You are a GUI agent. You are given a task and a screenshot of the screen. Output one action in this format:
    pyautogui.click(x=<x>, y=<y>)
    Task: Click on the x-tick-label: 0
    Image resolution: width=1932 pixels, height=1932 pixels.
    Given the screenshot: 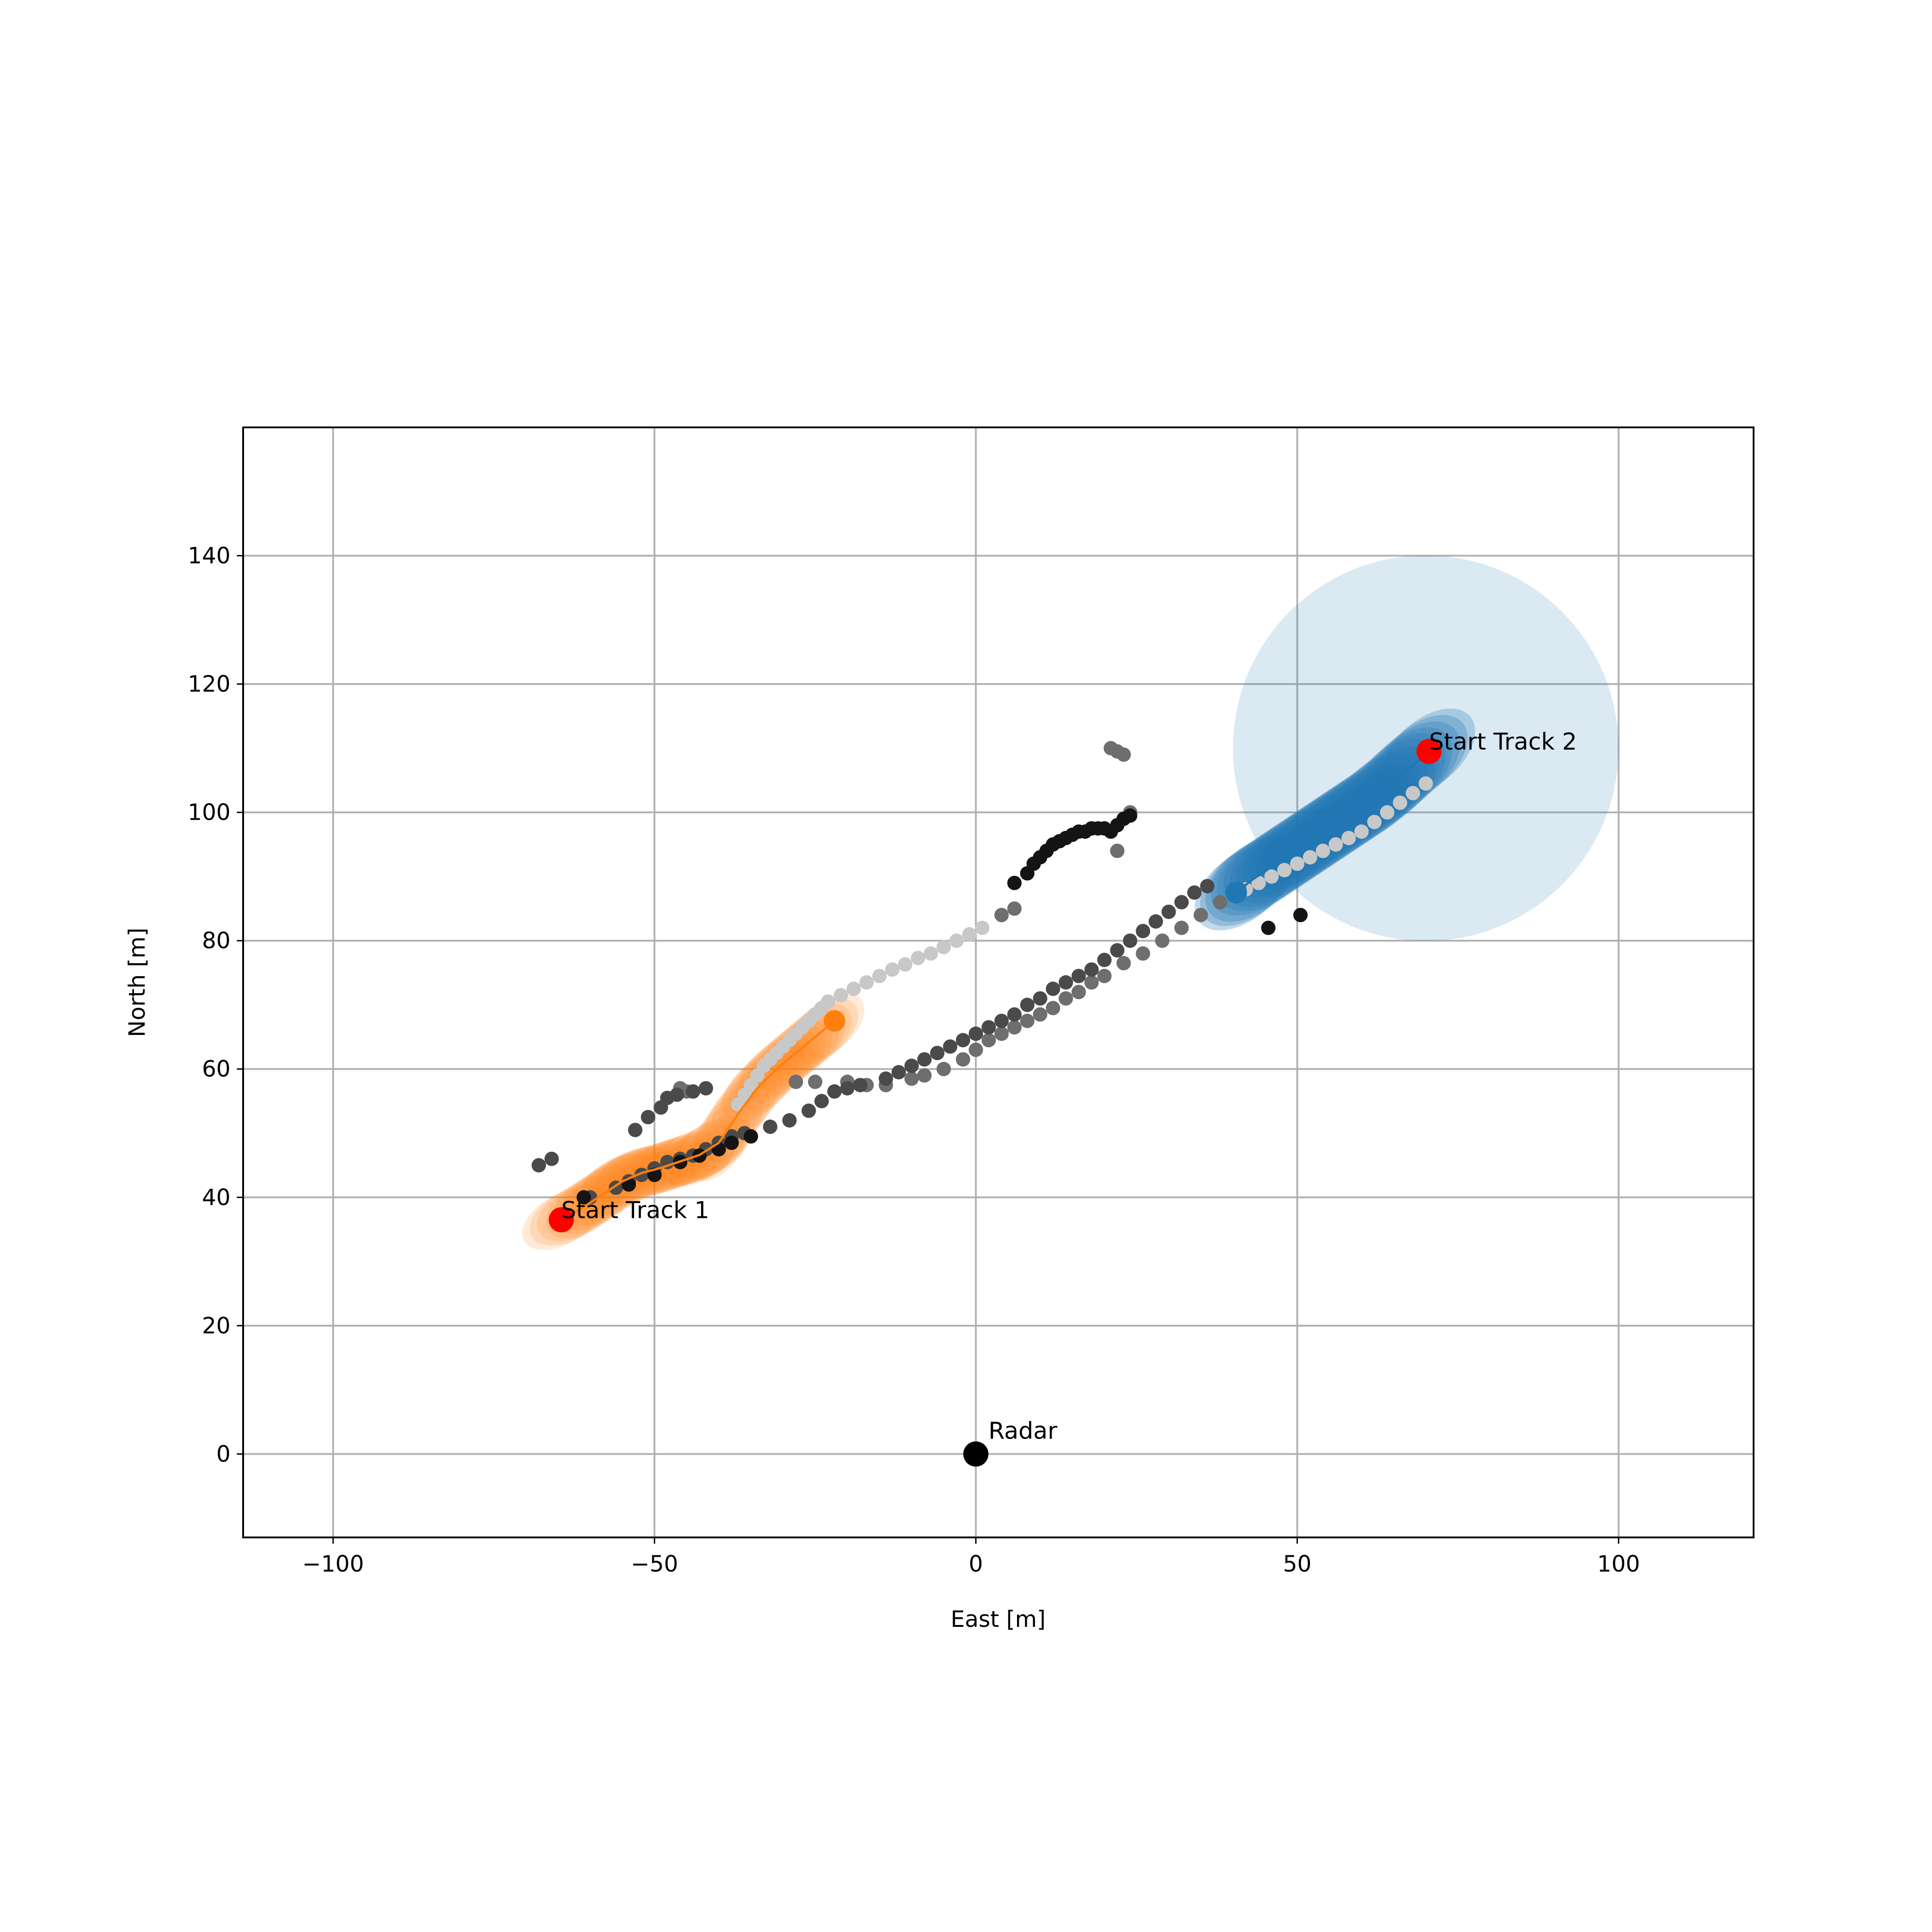 What is the action you would take?
    pyautogui.click(x=976, y=1564)
    